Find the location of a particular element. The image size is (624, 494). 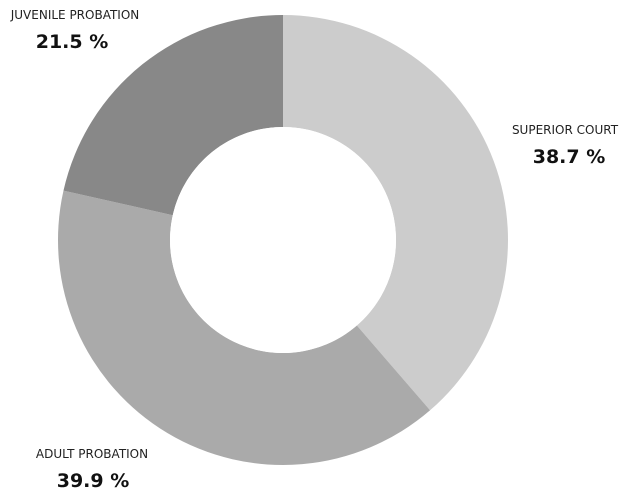

value-adult-probation: 39.9 % is located at coordinates (93, 481).